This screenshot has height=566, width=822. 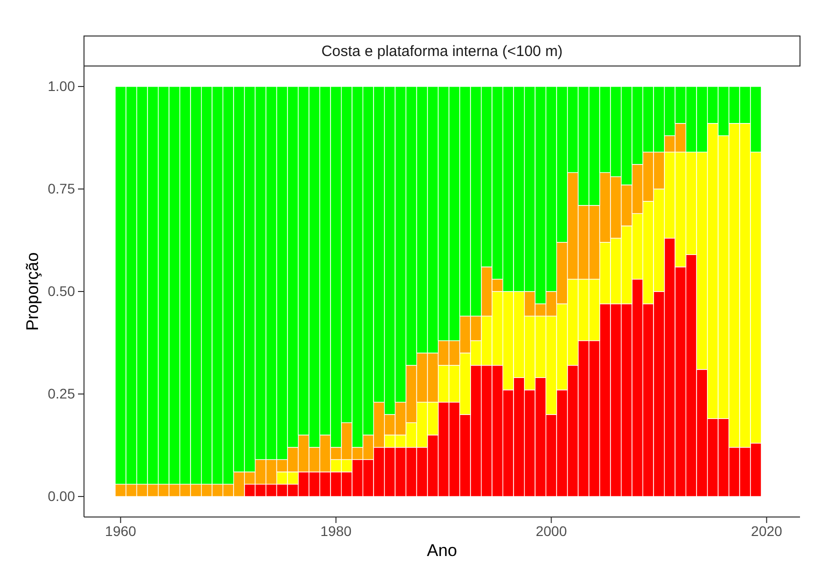 I want to click on chart-title: Costa e plataforma interna (<100 m), so click(x=442, y=51).